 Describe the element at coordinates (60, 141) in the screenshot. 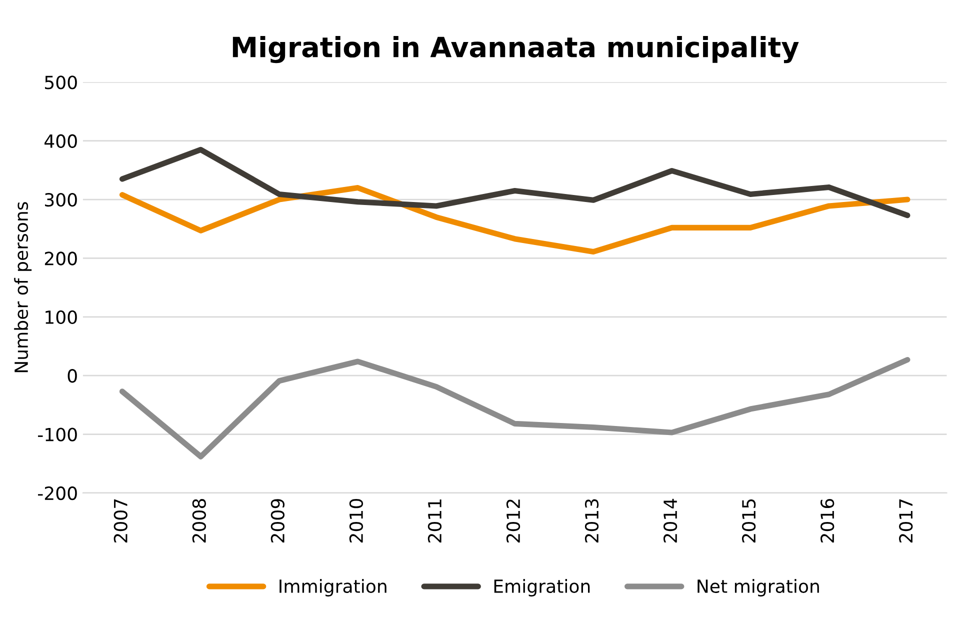

I see `y-tick-label: 400` at that location.